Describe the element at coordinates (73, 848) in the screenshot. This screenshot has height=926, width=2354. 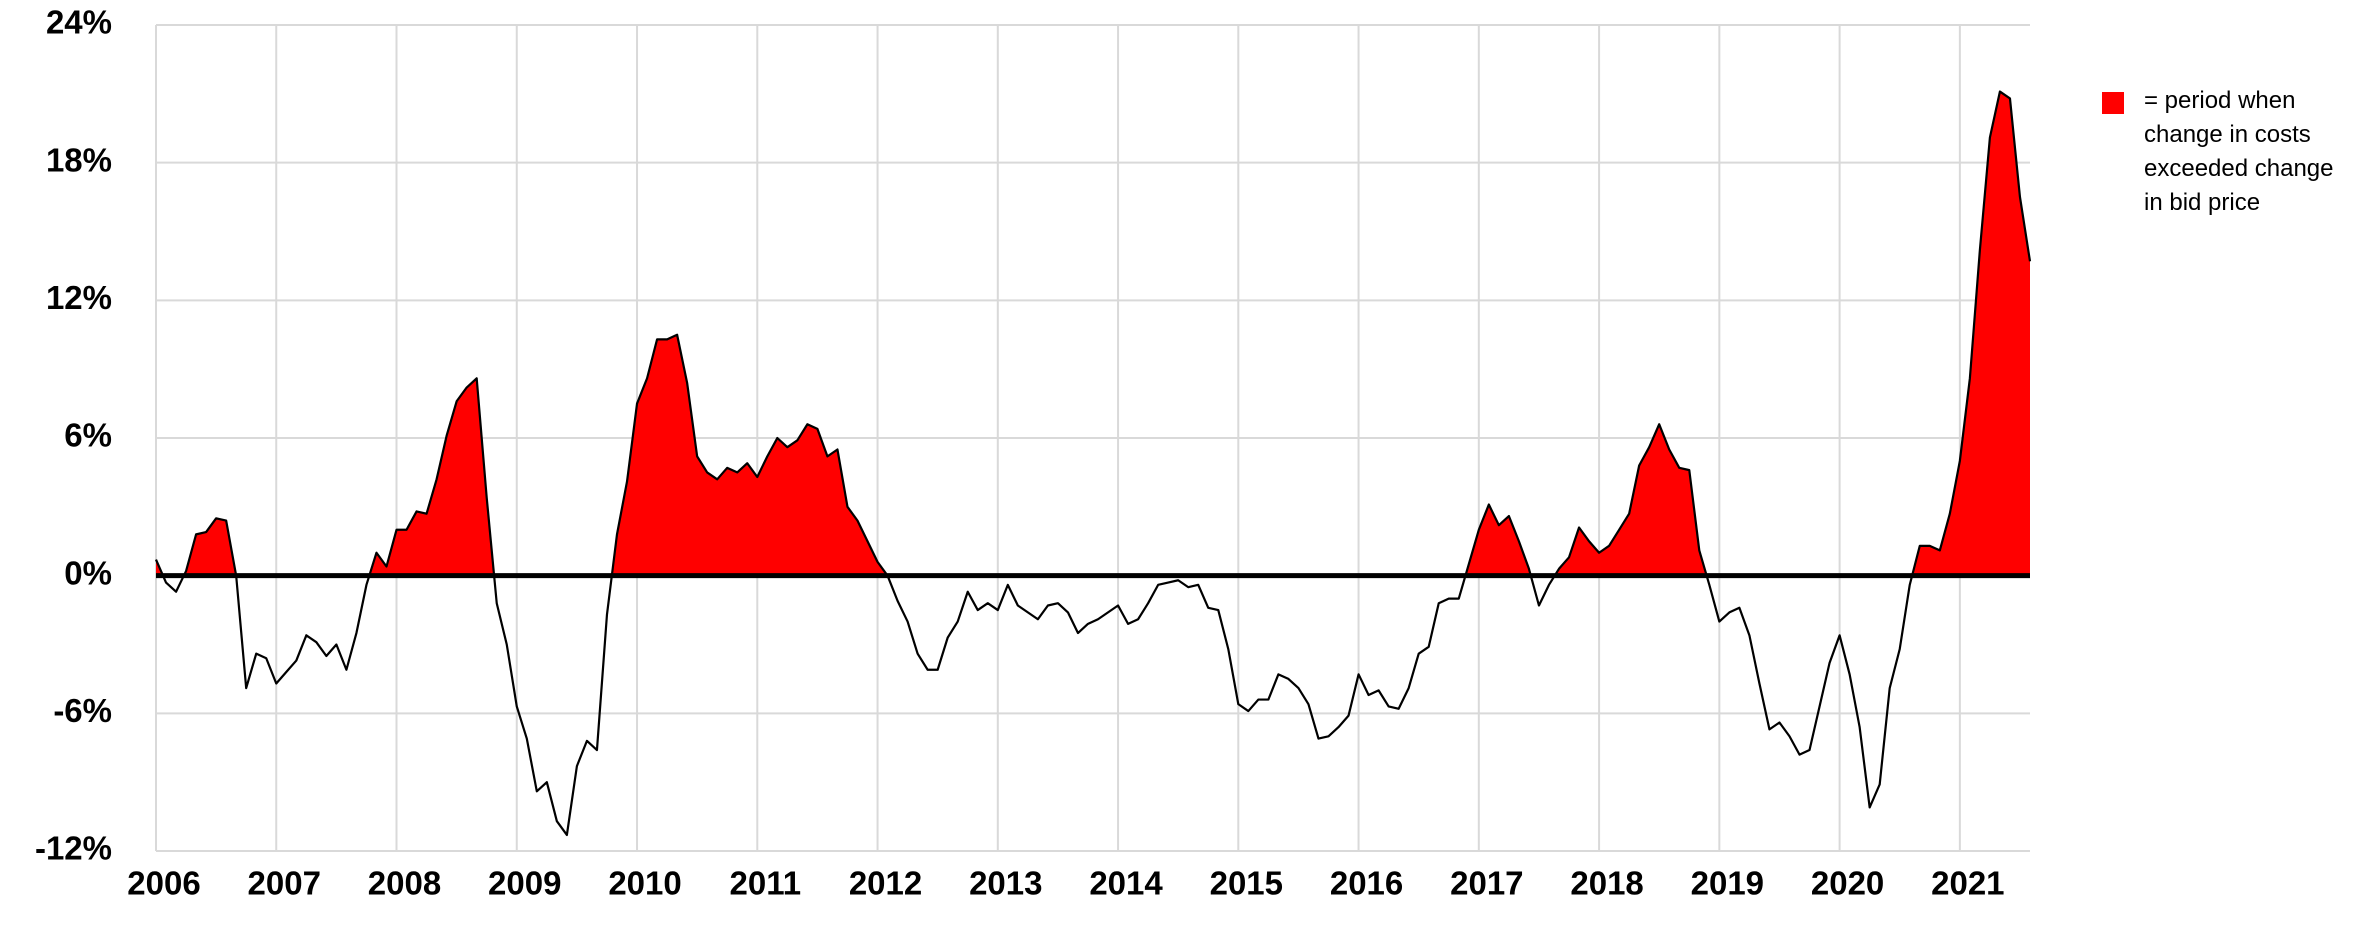
I see `y-tick-label: -12%` at that location.